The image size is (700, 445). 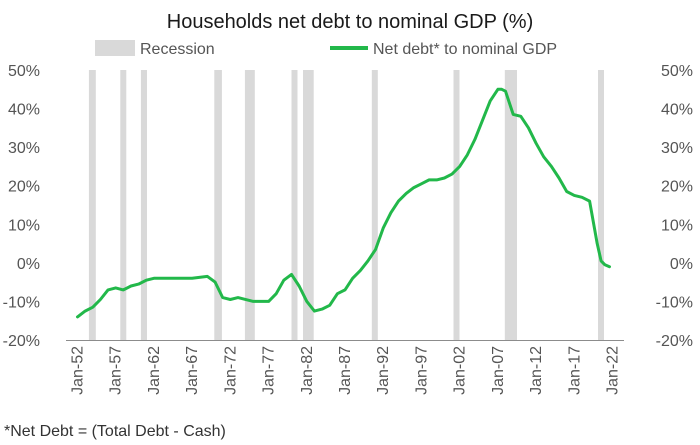 I want to click on y-tick-left-1: 40%, so click(x=24, y=110).